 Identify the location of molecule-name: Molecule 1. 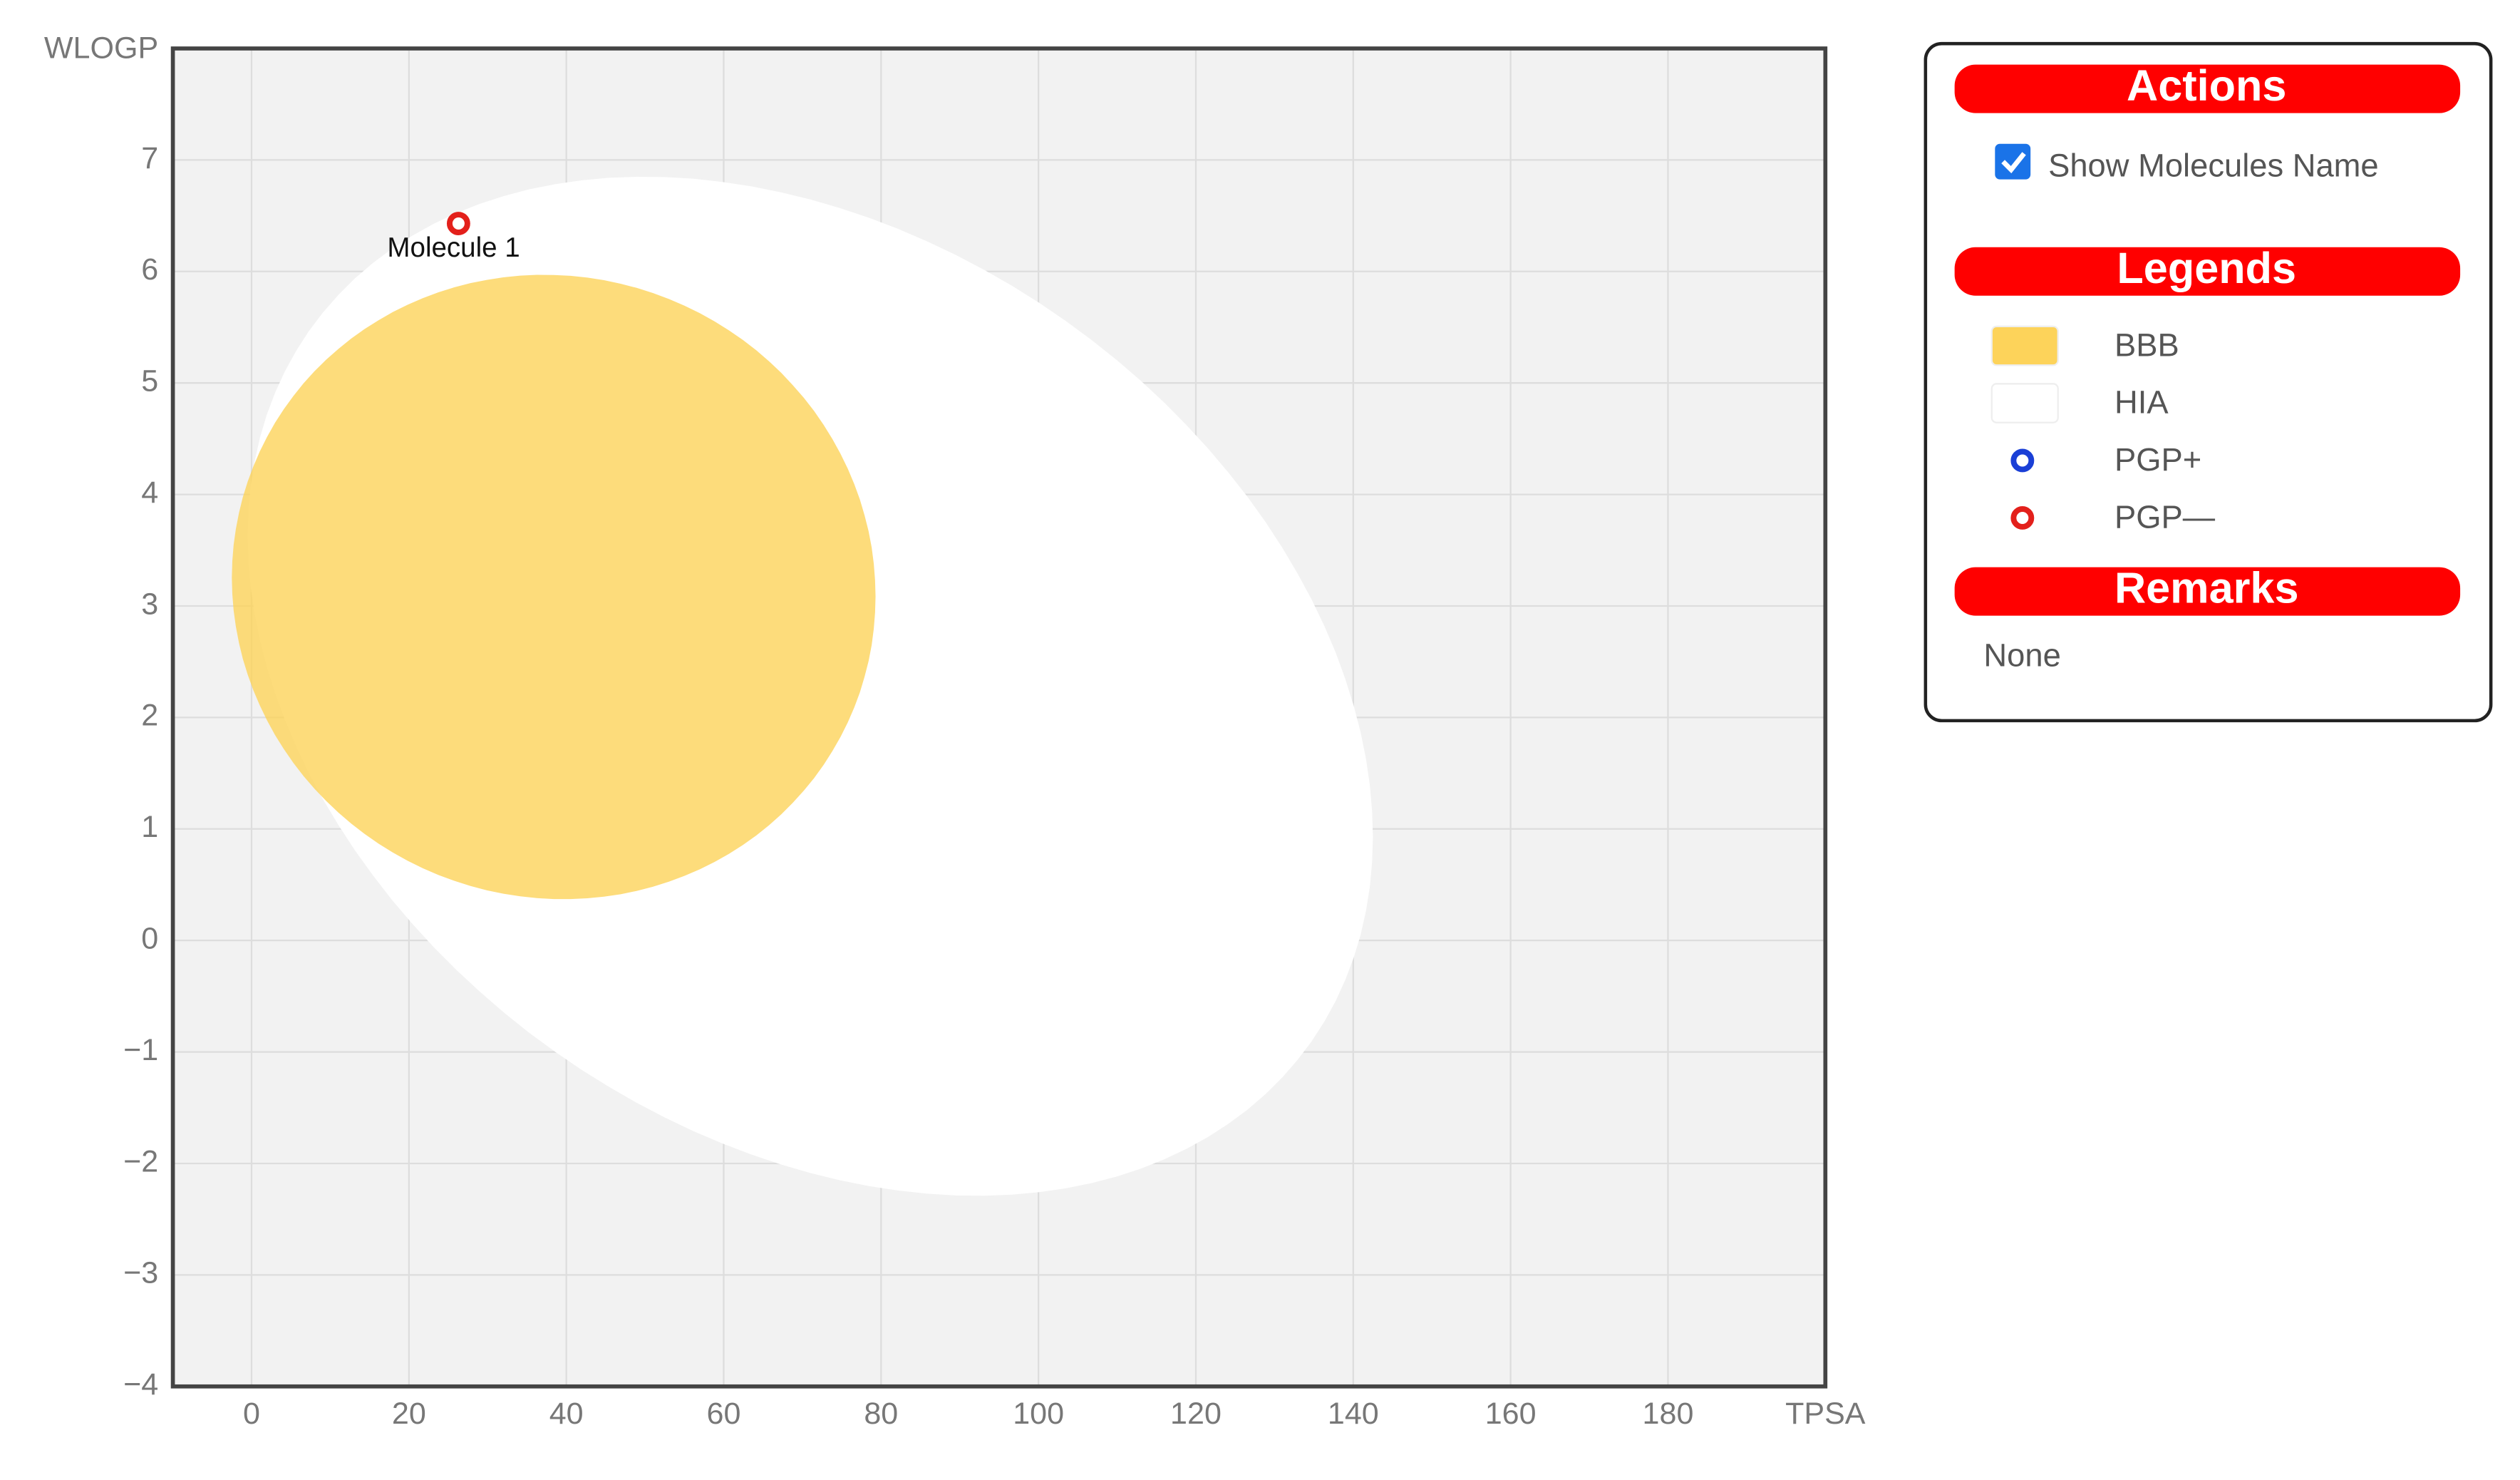
(453, 248).